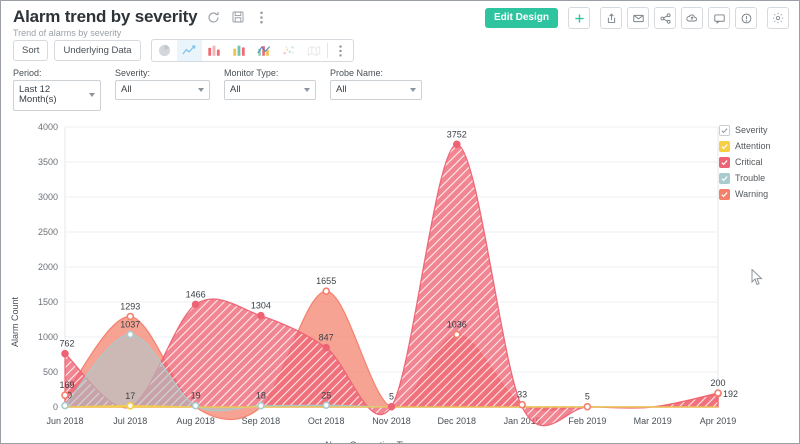 The height and width of the screenshot is (444, 800). Describe the element at coordinates (724, 194) in the screenshot. I see `warning-checkbox` at that location.